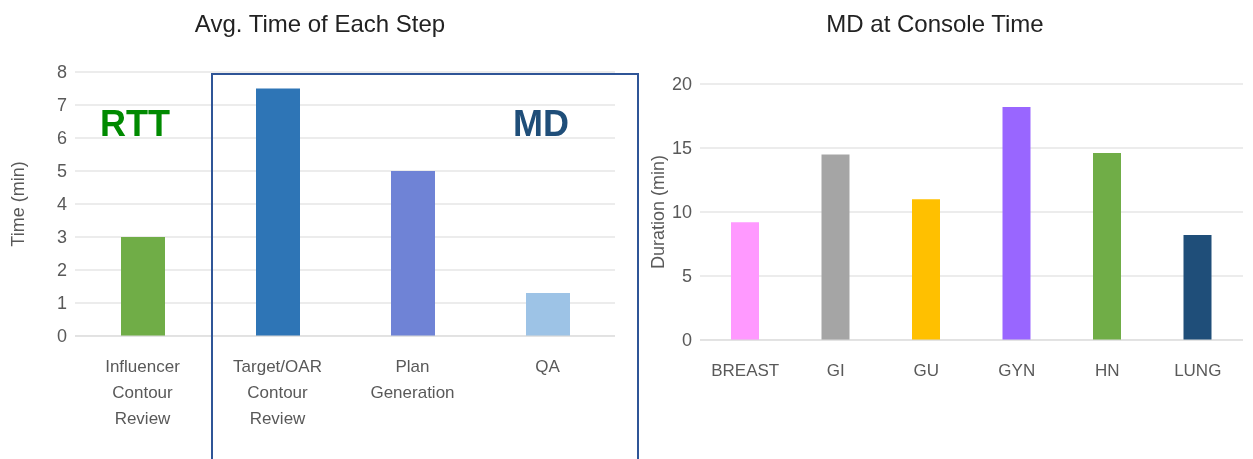  What do you see at coordinates (277, 392) in the screenshot?
I see `x-tick-label: Target/OAR Contour Review` at bounding box center [277, 392].